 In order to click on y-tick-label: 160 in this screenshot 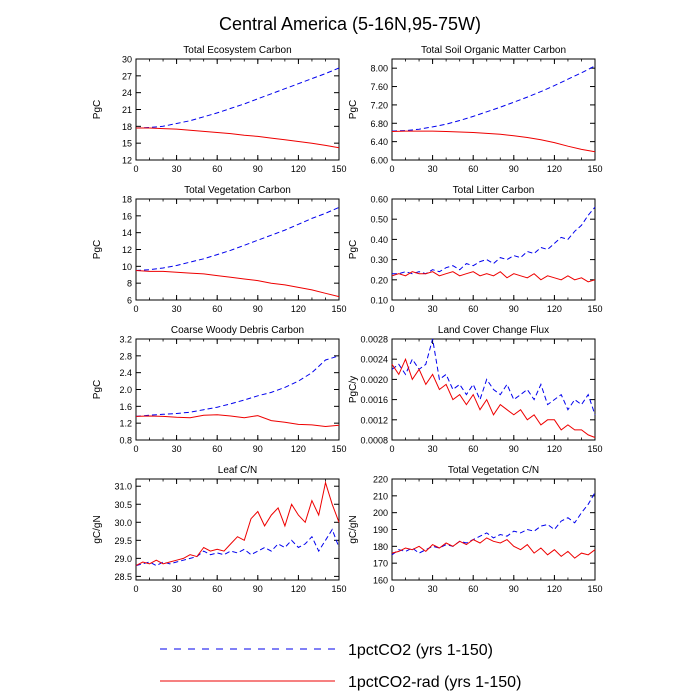, I will do `click(380, 581)`.